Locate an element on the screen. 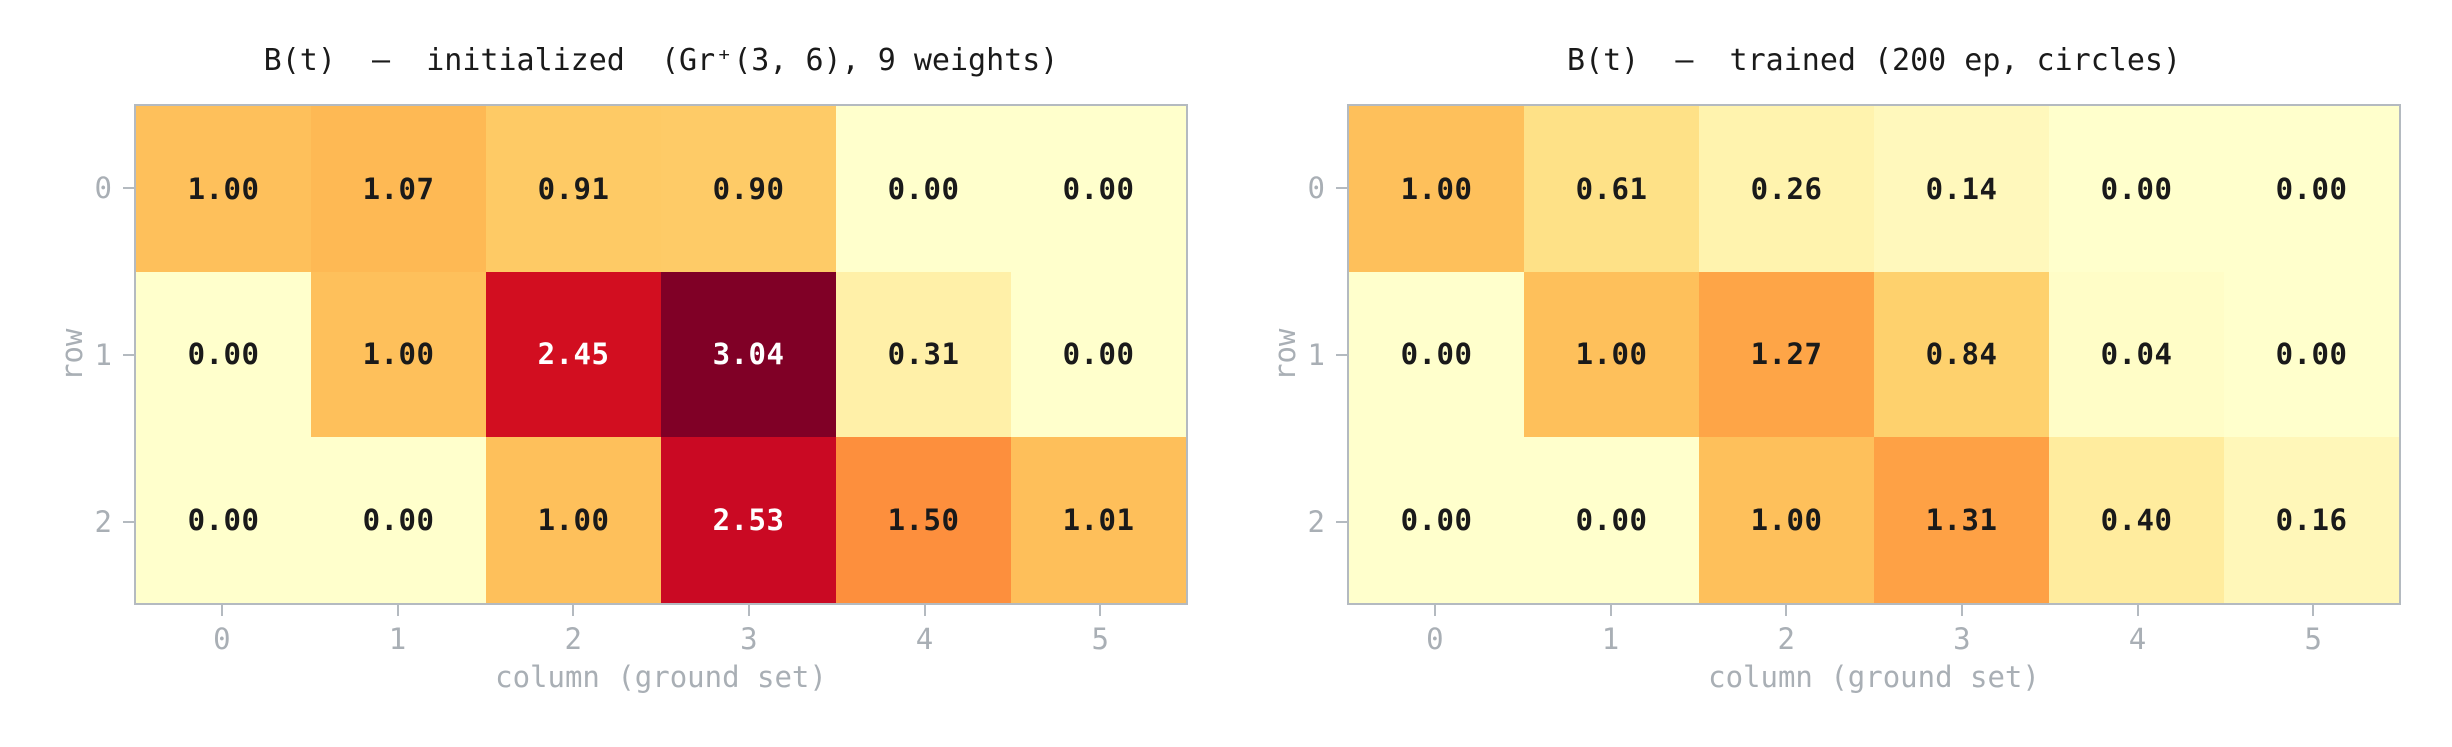 The image size is (2452, 747). heatmap-cell: 2.53 is located at coordinates (748, 520).